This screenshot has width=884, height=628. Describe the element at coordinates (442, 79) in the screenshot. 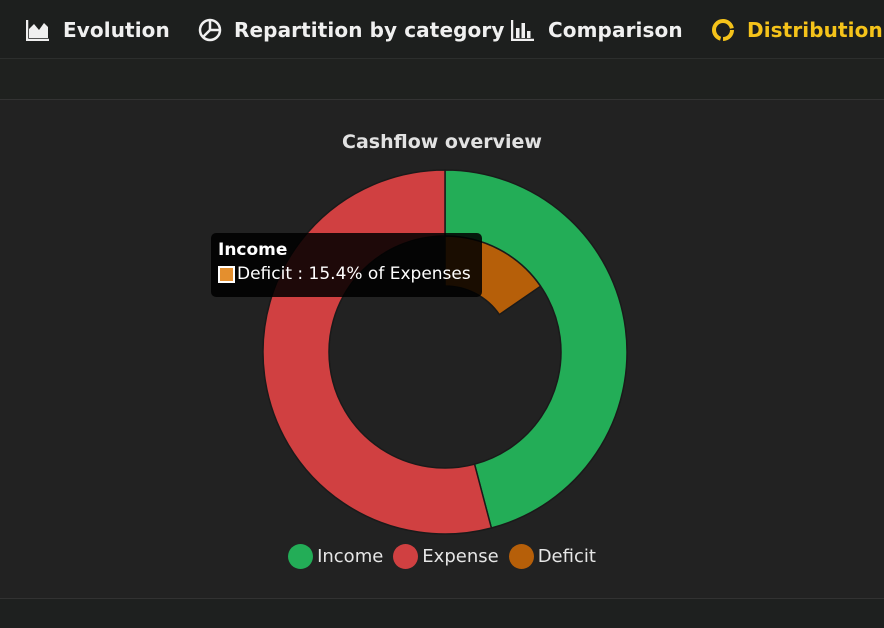

I see `sub-toolbar` at that location.